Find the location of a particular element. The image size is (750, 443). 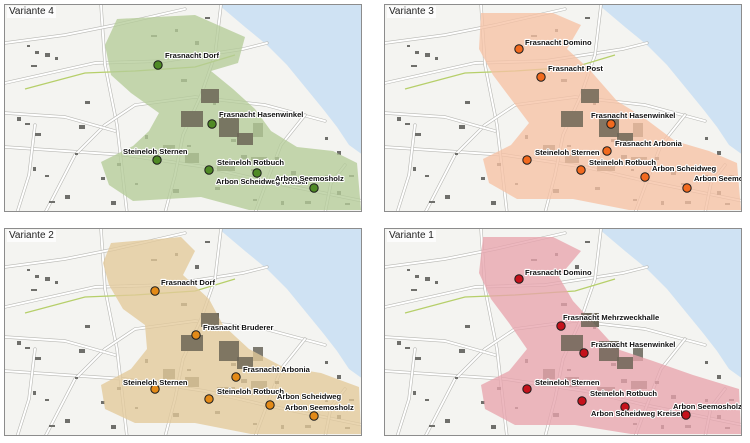

bus-stop-label-halo: Frasnacht Domino is located at coordinates (558, 42).